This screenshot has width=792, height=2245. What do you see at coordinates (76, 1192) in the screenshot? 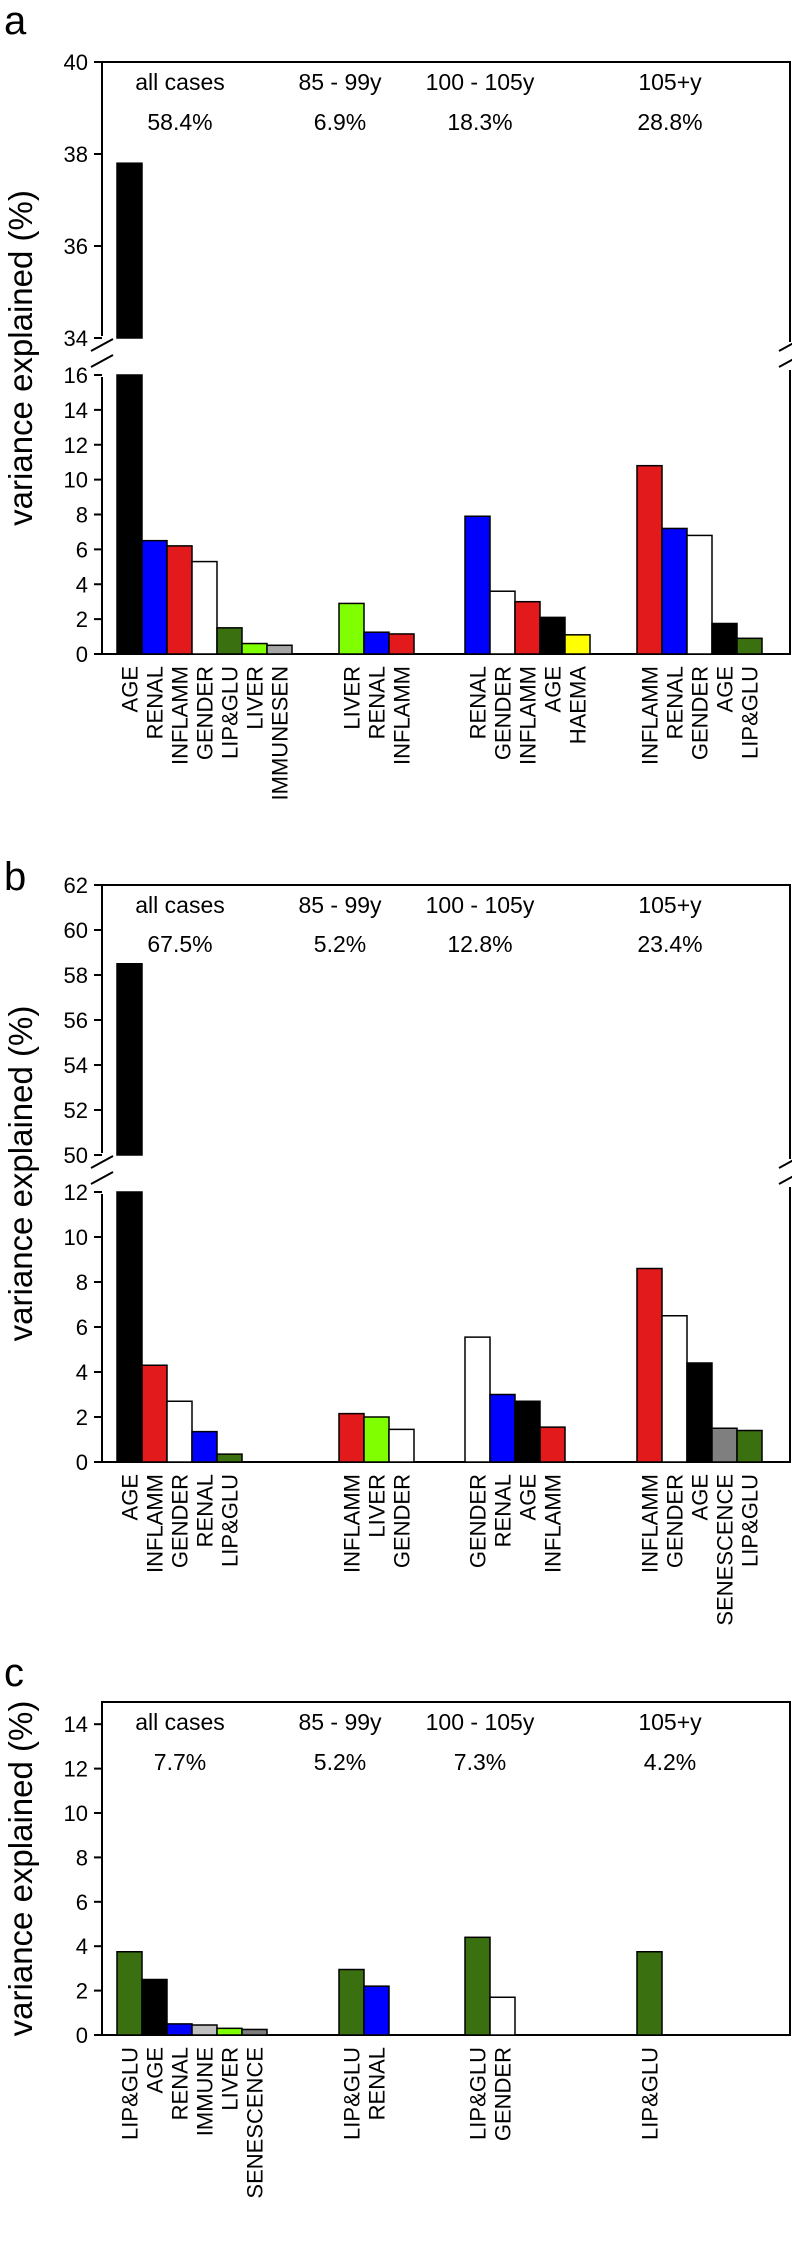
I see `y-tick-label: 12` at bounding box center [76, 1192].